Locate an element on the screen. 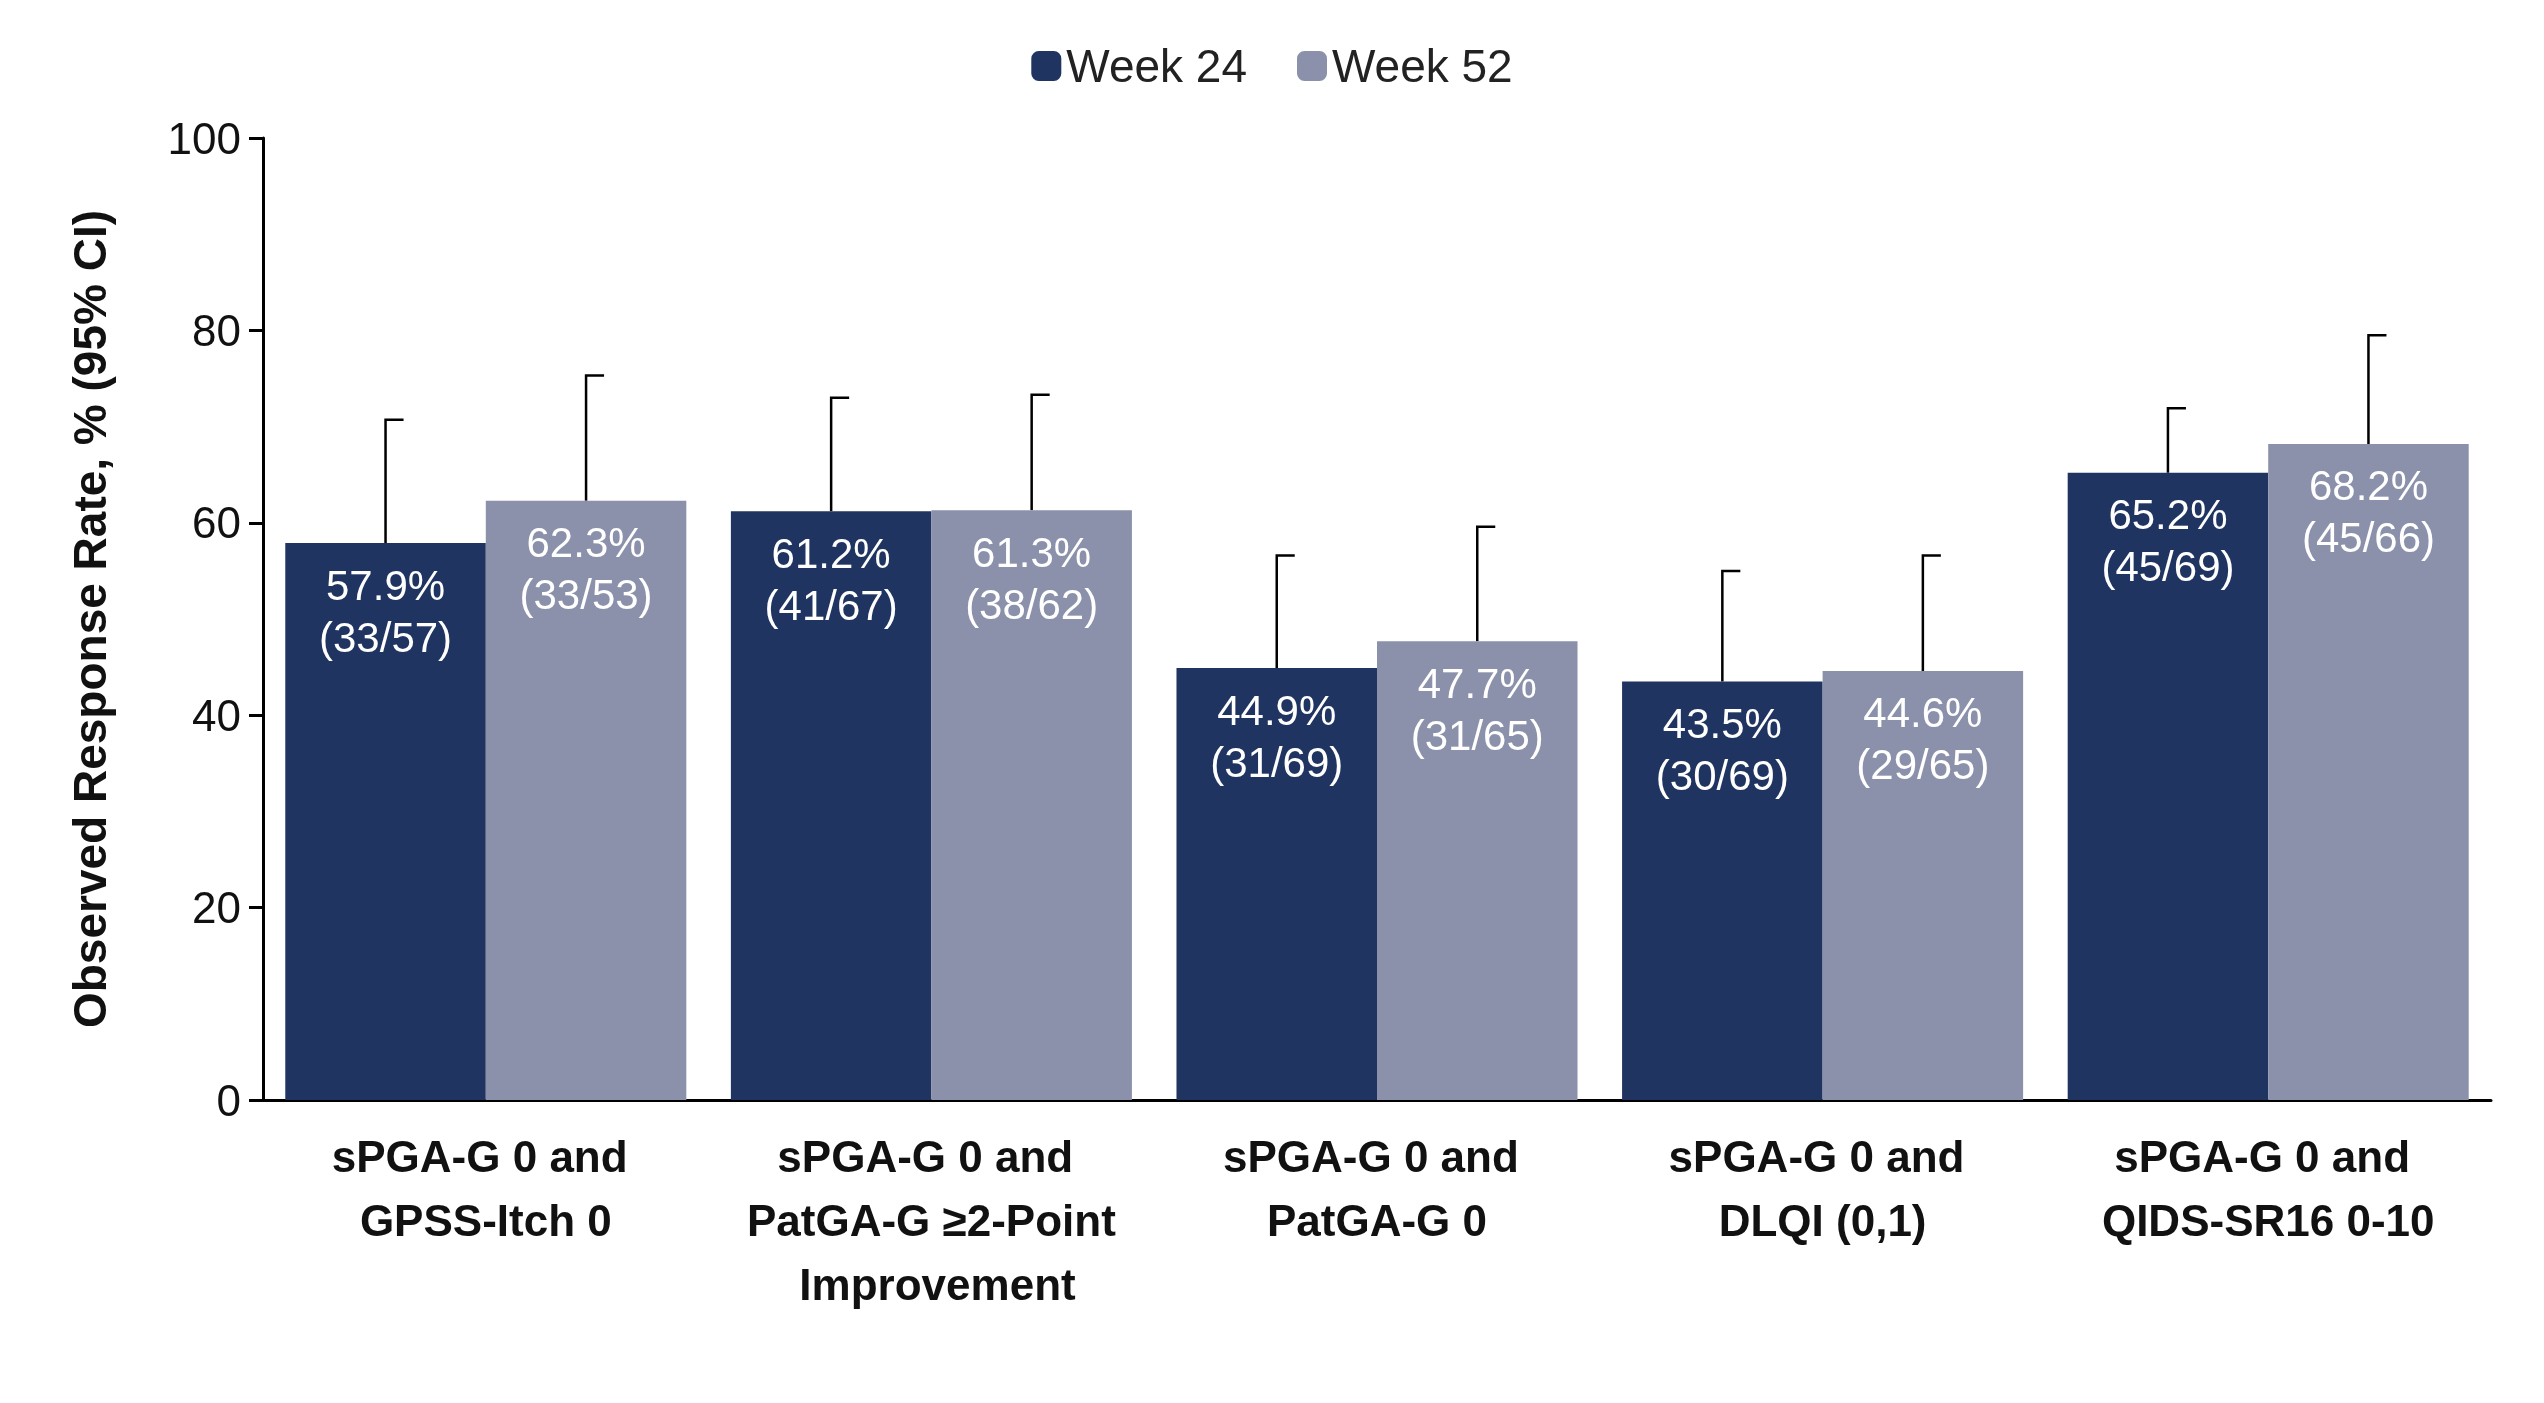  data-label: 61.2% (41/67) is located at coordinates (831, 579).